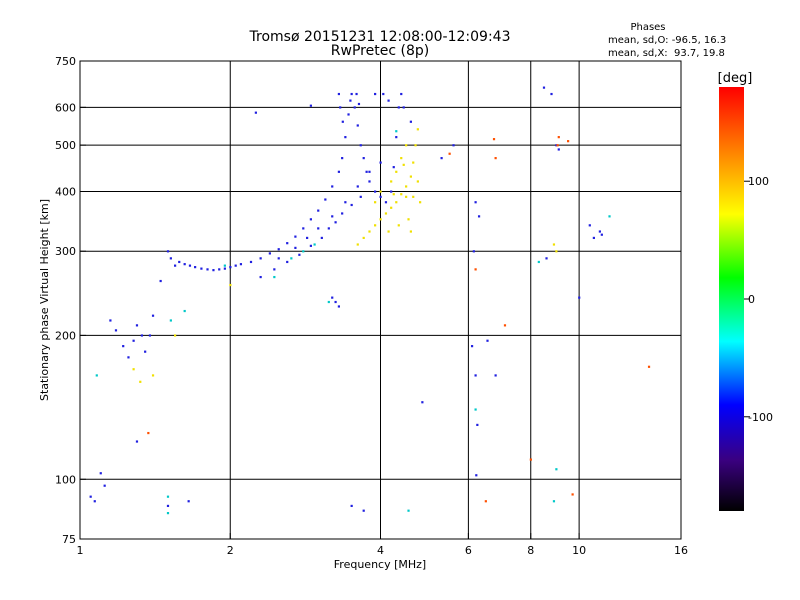 This screenshot has width=800, height=600. What do you see at coordinates (731, 299) in the screenshot?
I see `colorbar` at bounding box center [731, 299].